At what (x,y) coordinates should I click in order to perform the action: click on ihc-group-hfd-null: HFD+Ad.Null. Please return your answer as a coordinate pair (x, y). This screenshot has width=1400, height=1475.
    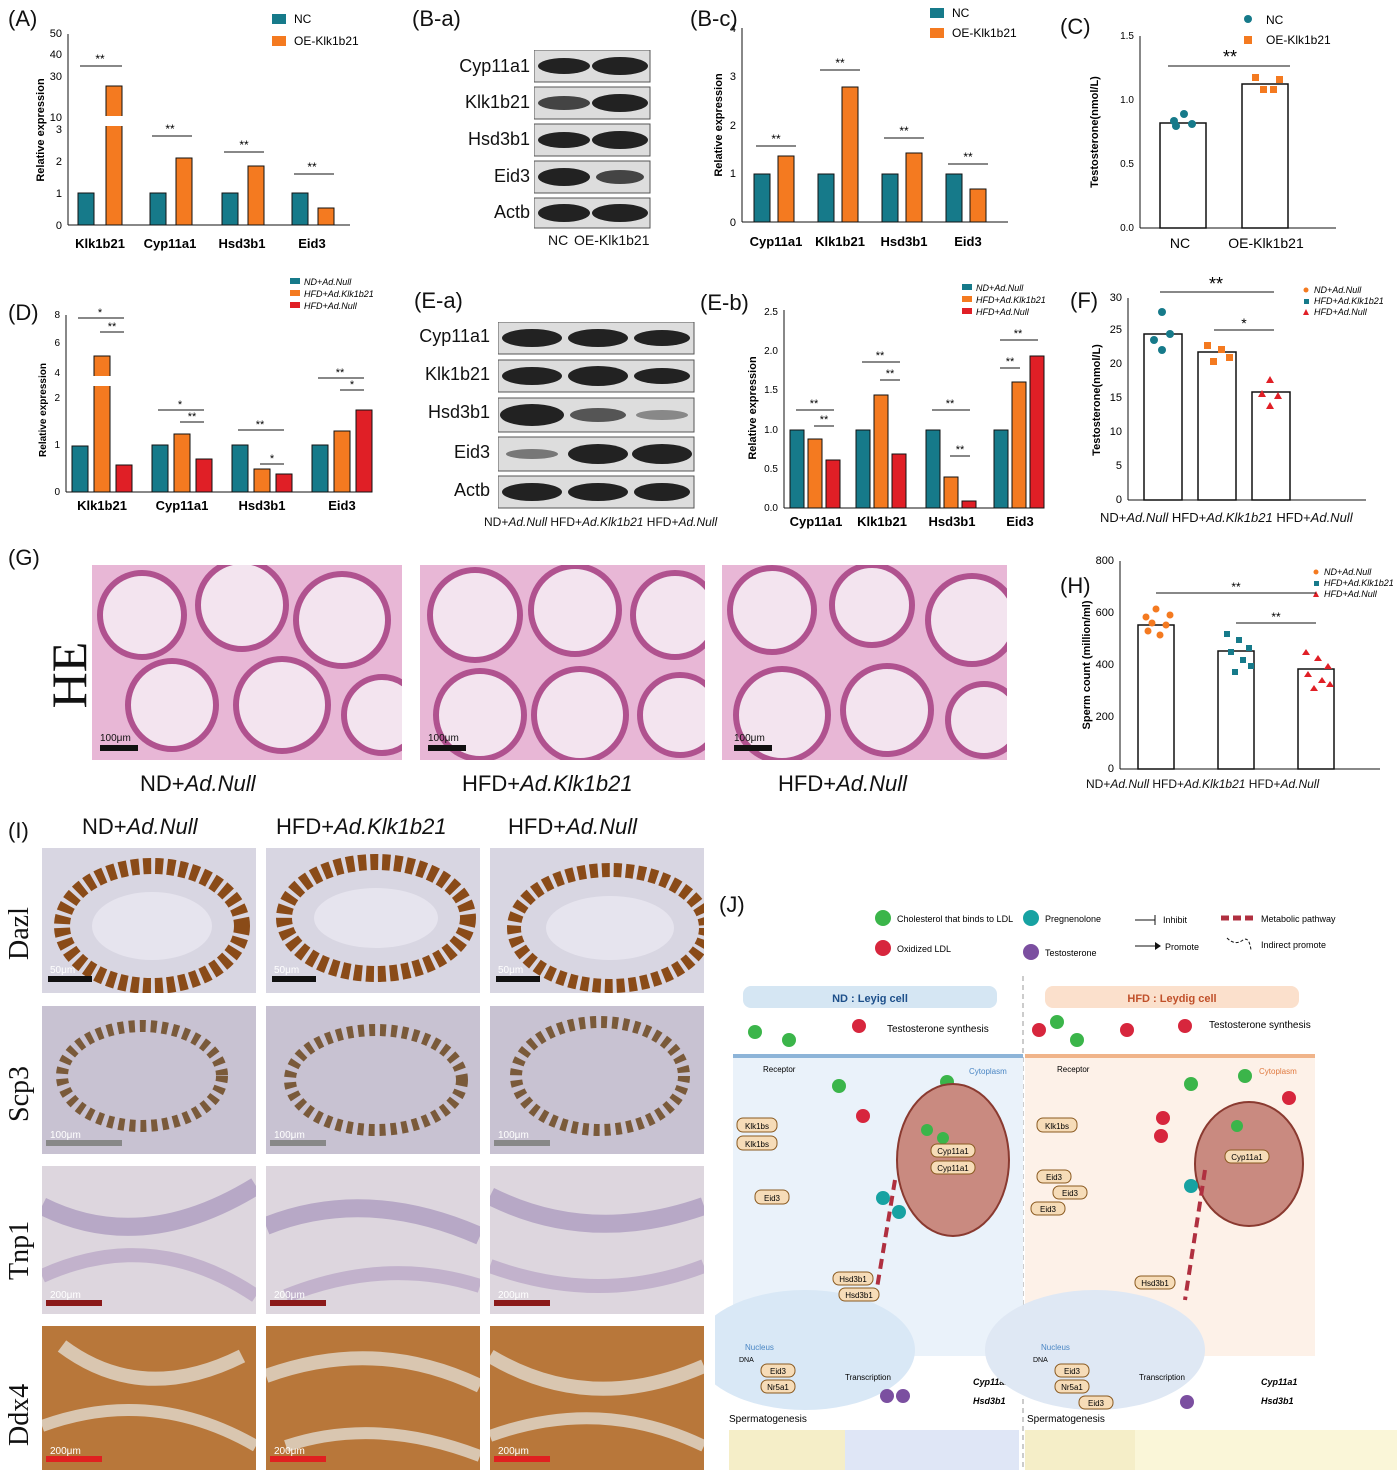
    Looking at the image, I should click on (572, 827).